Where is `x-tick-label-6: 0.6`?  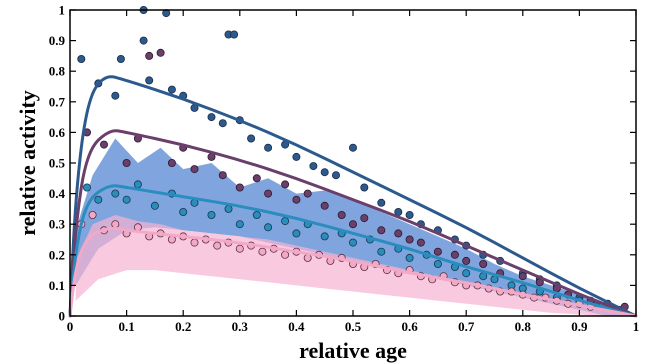 x-tick-label-6: 0.6 is located at coordinates (409, 326).